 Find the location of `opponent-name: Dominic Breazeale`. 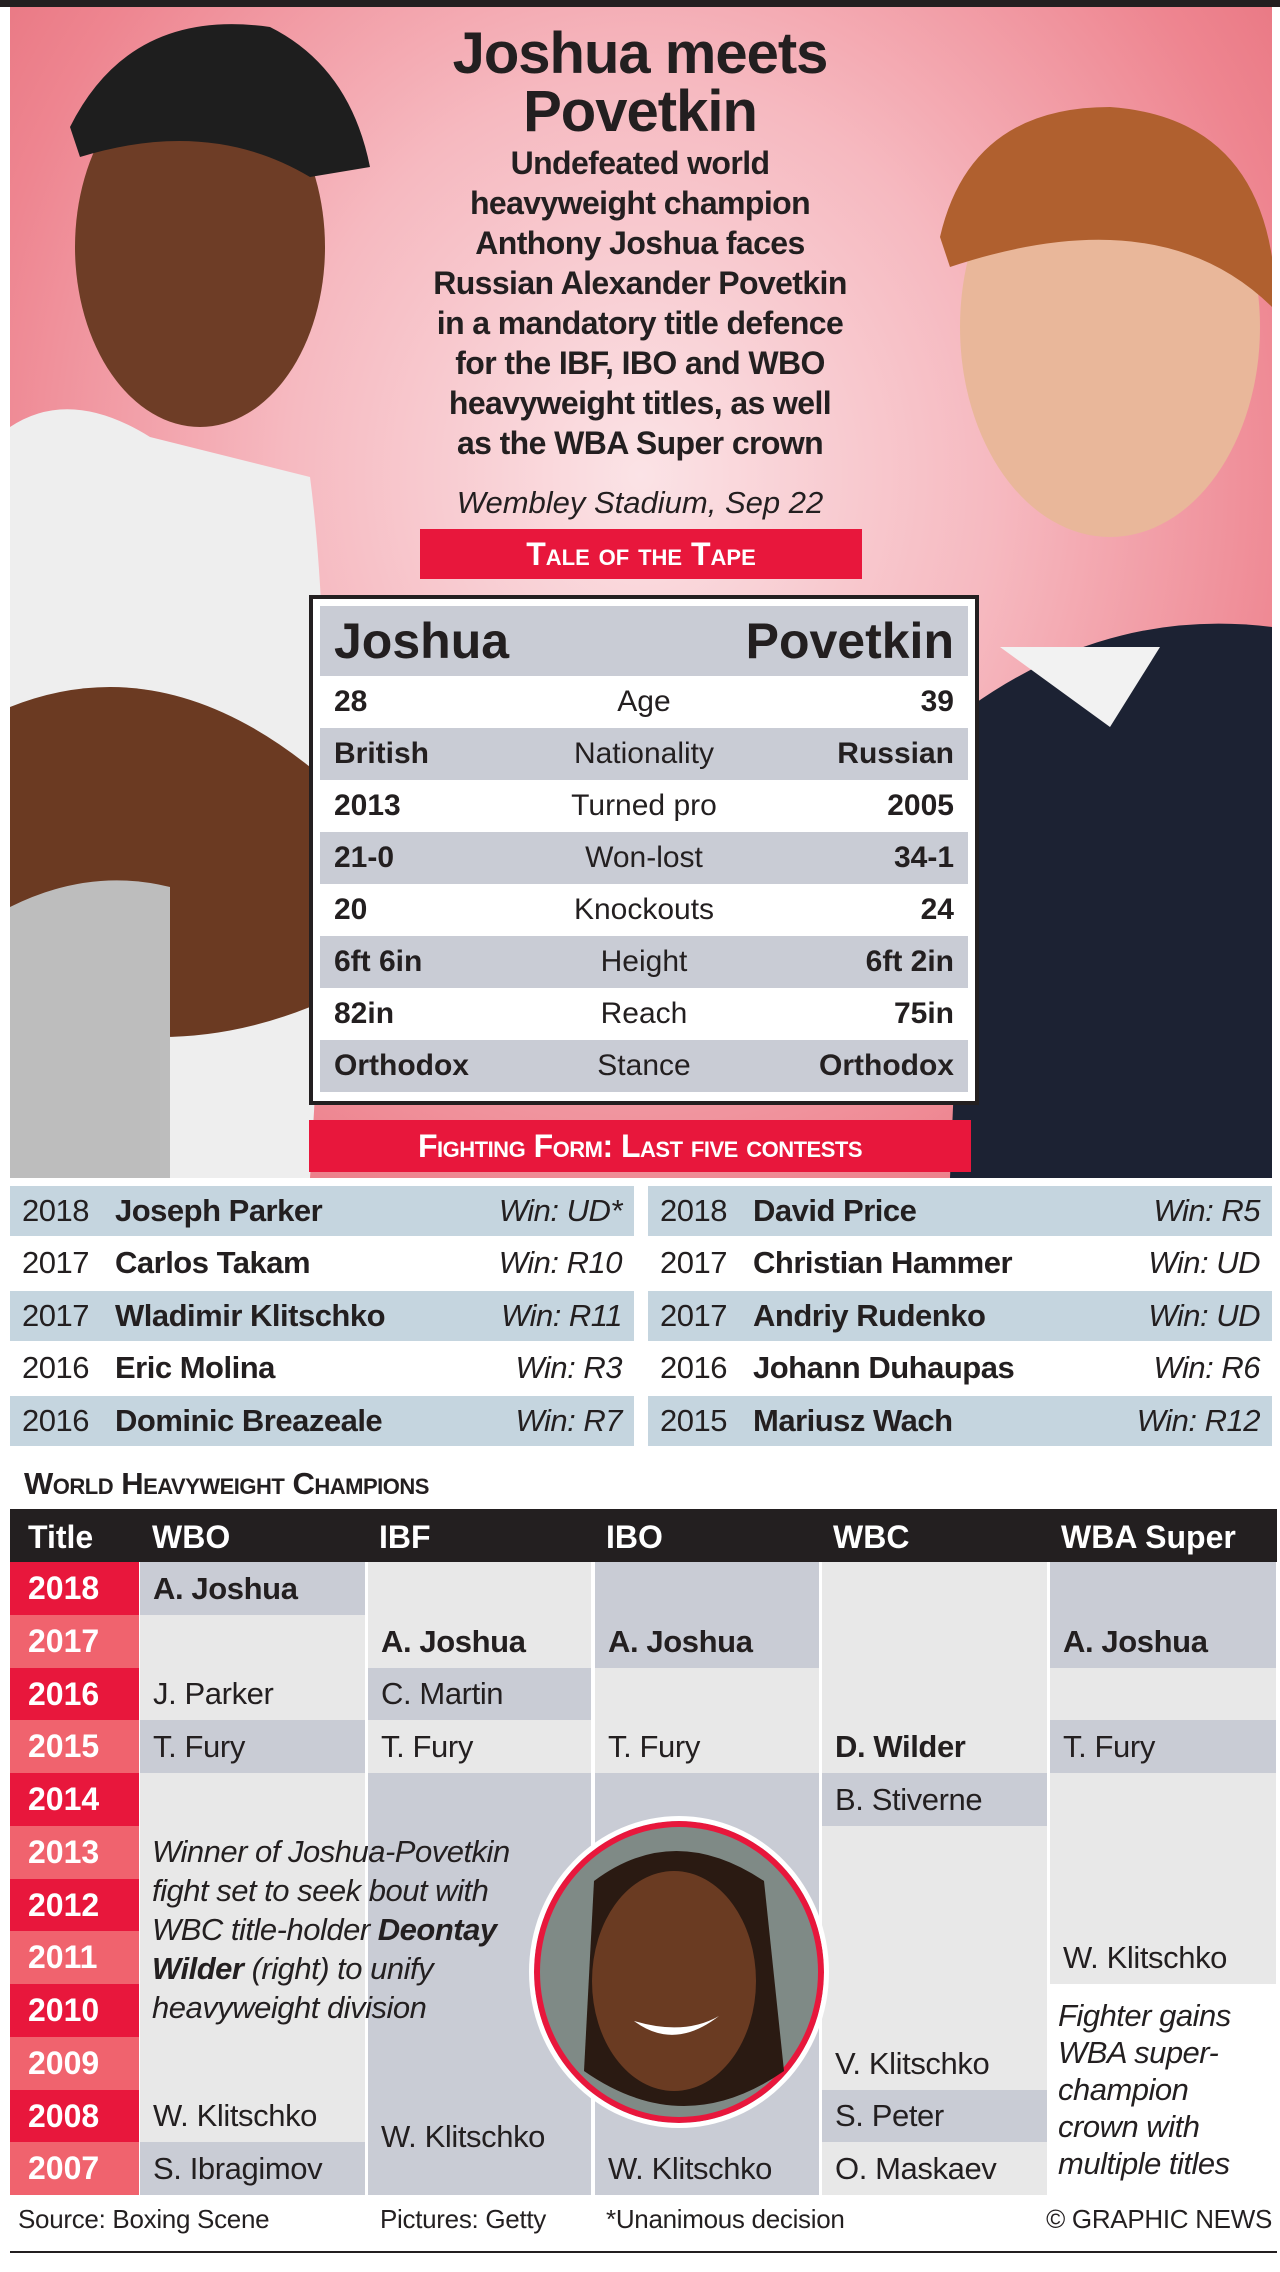

opponent-name: Dominic Breazeale is located at coordinates (249, 1420).